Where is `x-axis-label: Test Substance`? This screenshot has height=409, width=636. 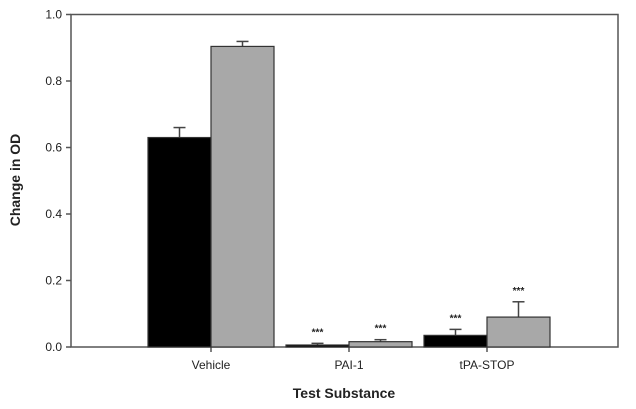 x-axis-label: Test Substance is located at coordinates (344, 393).